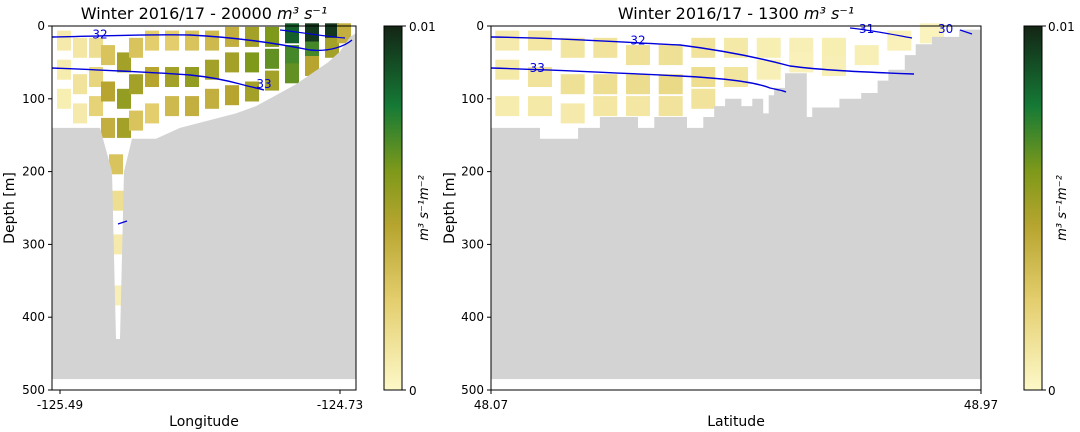 Image resolution: width=1080 pixels, height=432 pixels. Describe the element at coordinates (10, 208) in the screenshot. I see `left-y-axis-label: Depth [m]` at that location.